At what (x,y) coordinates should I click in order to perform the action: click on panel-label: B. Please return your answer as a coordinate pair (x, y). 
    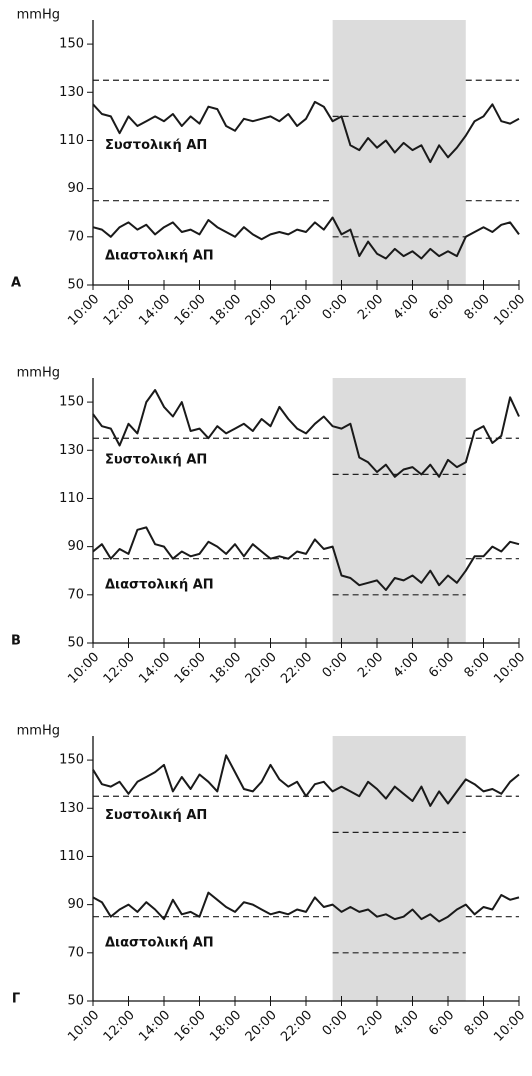
    Looking at the image, I should click on (16, 641).